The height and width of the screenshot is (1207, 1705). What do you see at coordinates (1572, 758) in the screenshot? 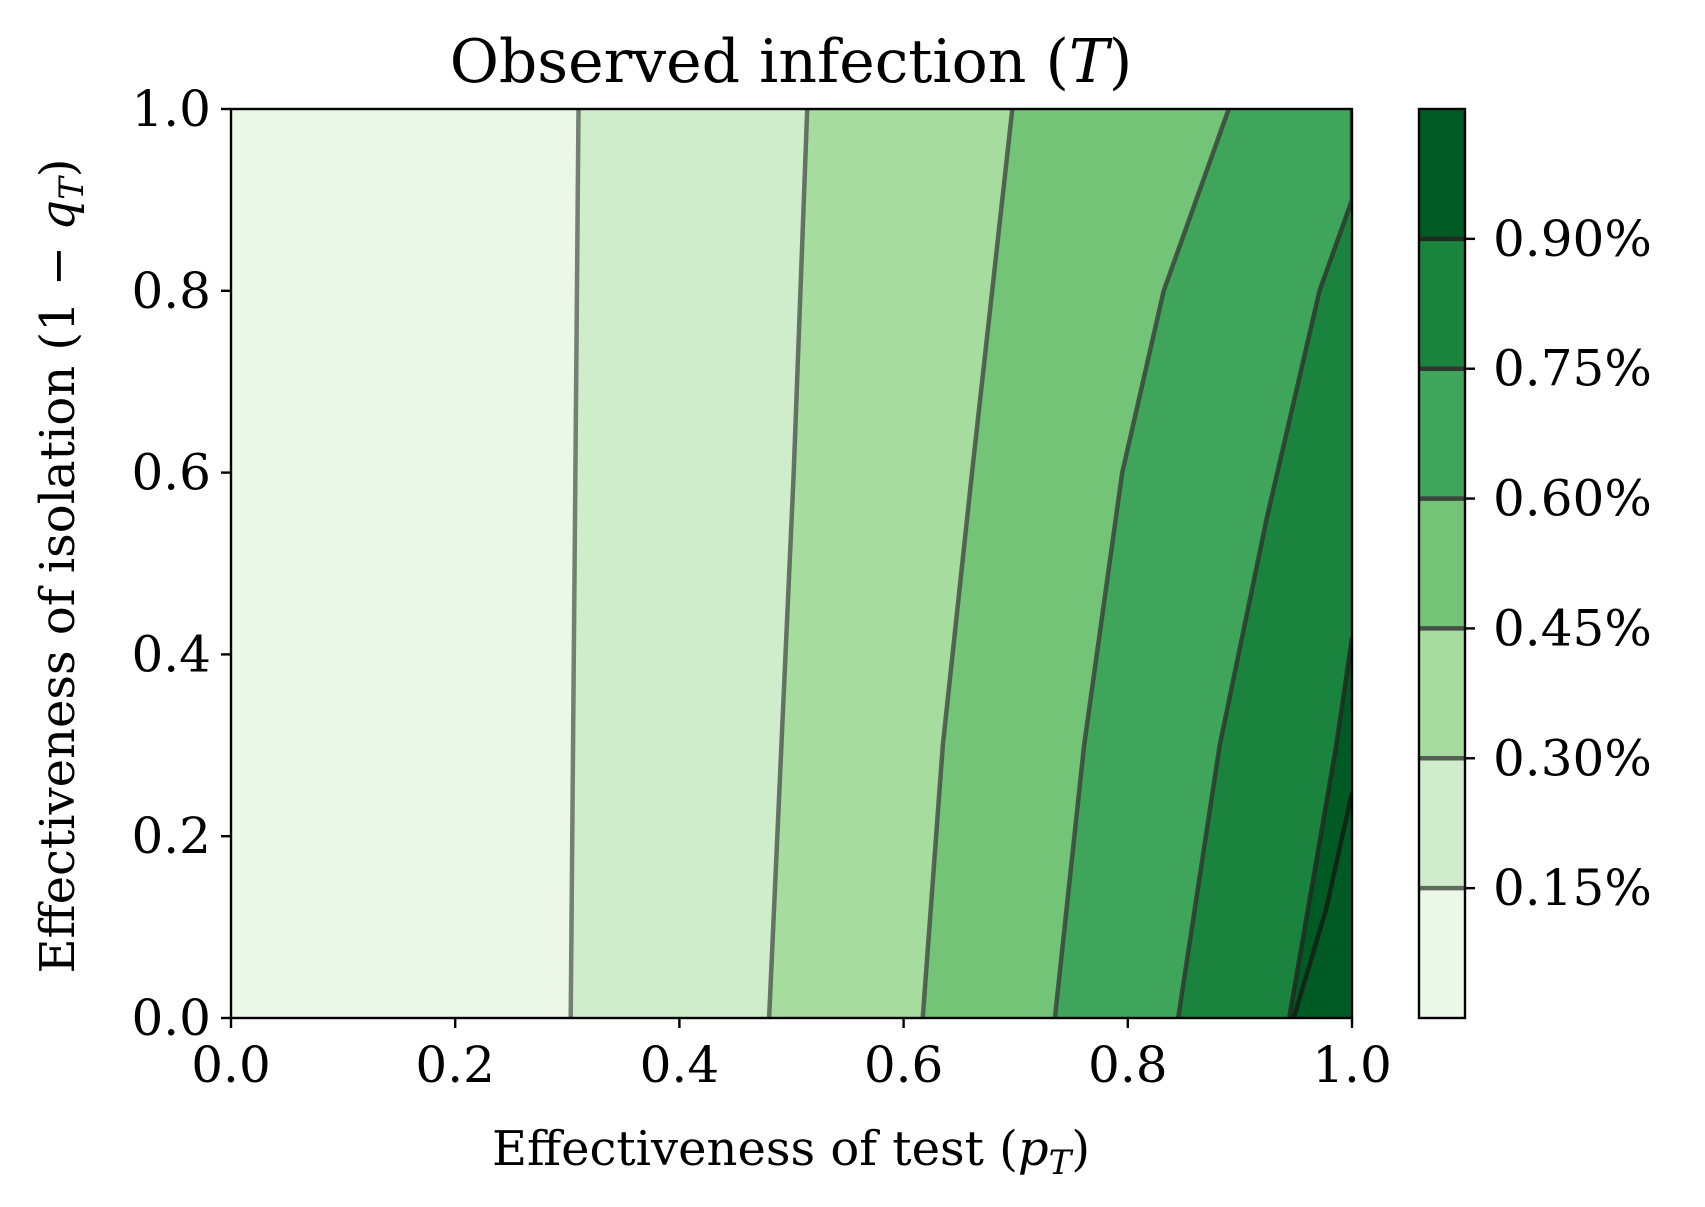
I see `colorbar-tick-label: 0.30%` at bounding box center [1572, 758].